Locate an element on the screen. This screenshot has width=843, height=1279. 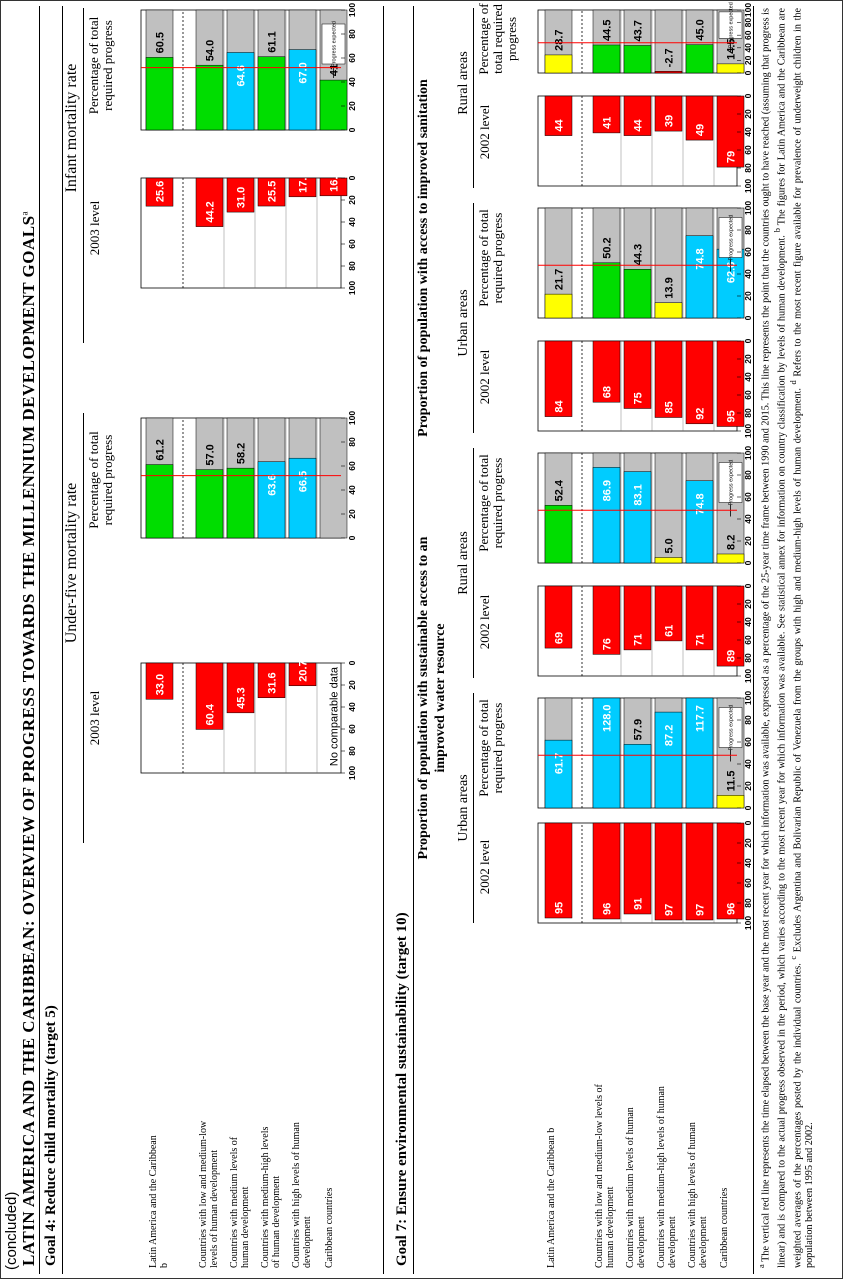
value-label-3: 61.1 is located at coordinates (273, 41).